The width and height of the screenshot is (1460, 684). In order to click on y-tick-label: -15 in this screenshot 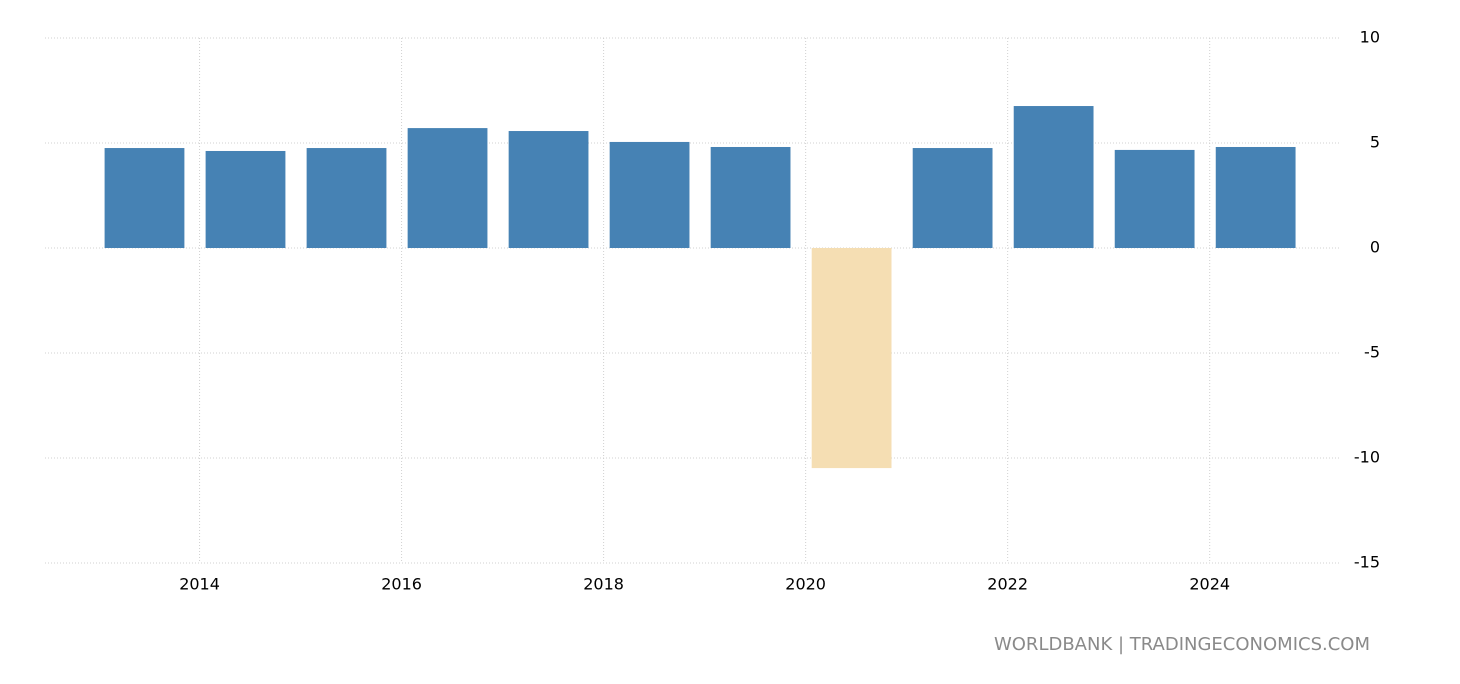, I will do `click(1367, 562)`.